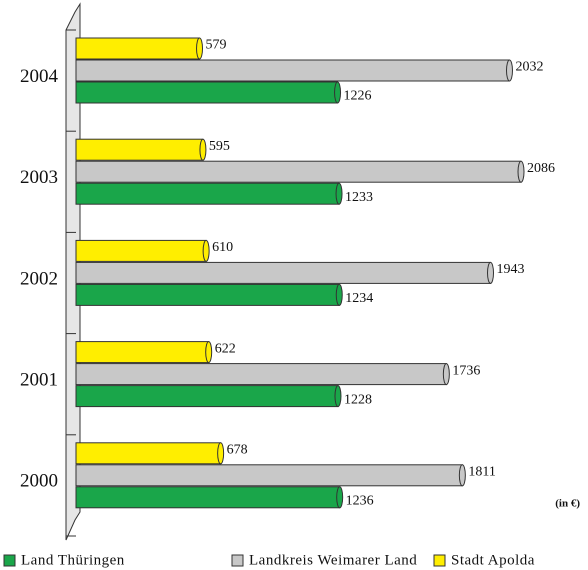  I want to click on value-label: 1236, so click(360, 501).